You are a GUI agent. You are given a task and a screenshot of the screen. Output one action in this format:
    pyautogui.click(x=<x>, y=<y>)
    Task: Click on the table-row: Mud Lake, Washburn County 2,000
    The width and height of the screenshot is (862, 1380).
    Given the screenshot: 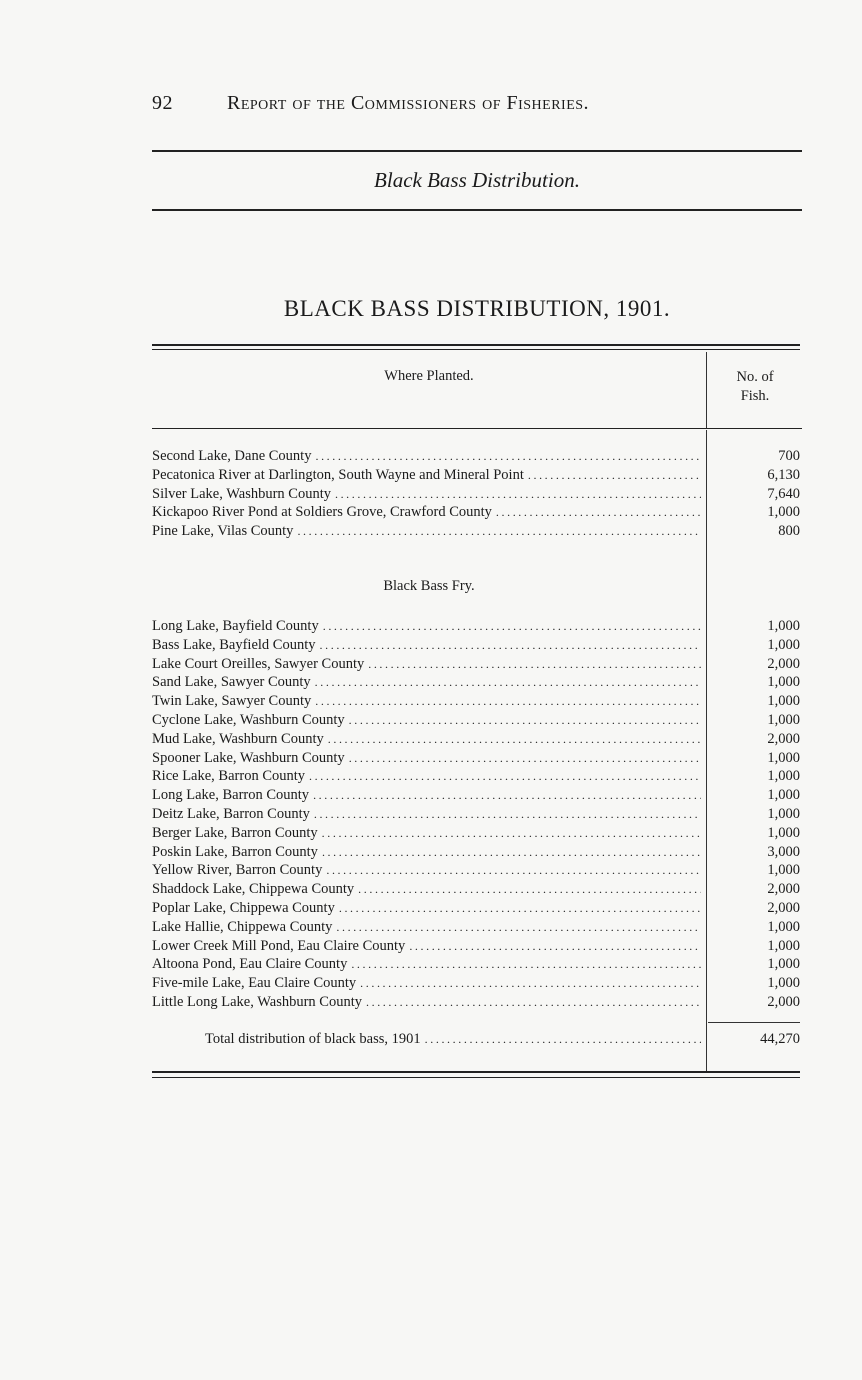 What is the action you would take?
    pyautogui.click(x=476, y=739)
    